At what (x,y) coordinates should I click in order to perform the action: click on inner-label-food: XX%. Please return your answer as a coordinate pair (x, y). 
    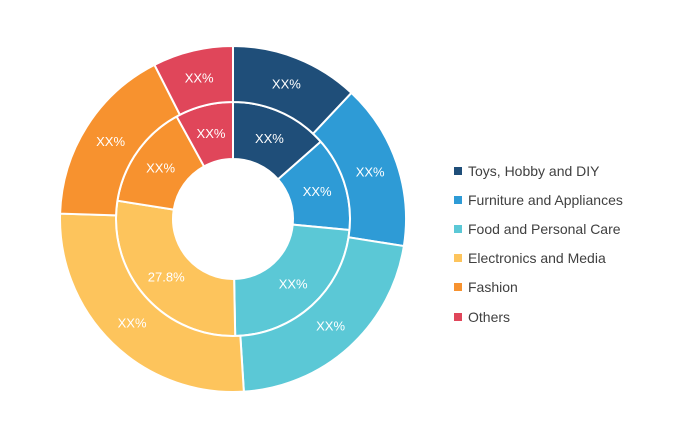
    Looking at the image, I should click on (293, 283).